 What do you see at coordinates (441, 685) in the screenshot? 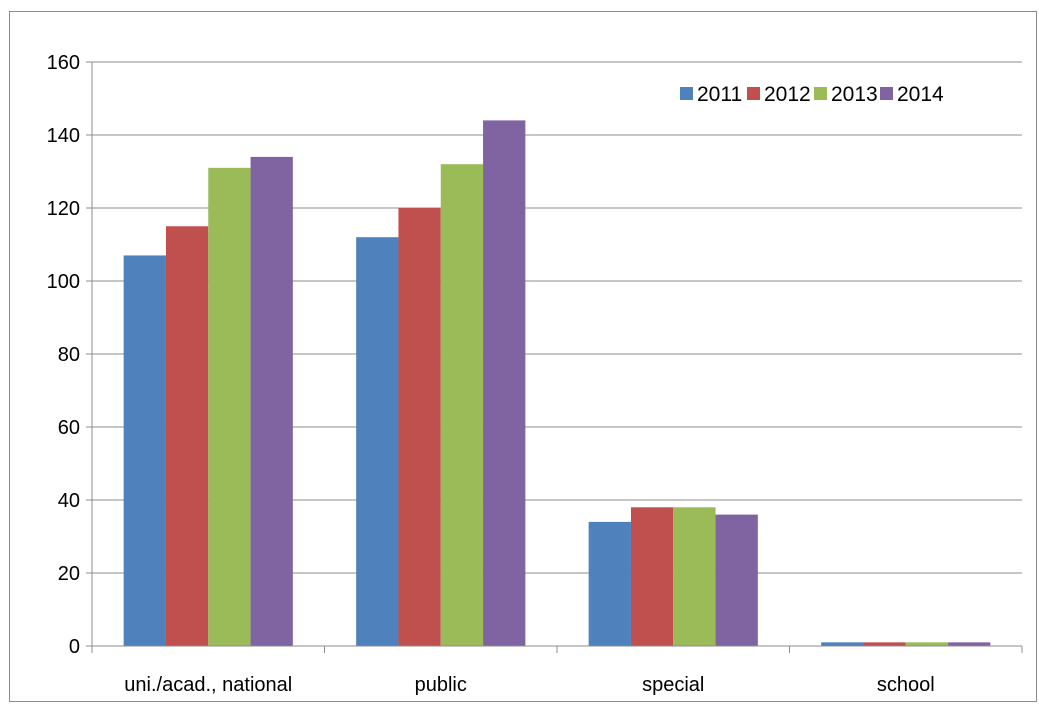
I see `x-tick-label: public` at bounding box center [441, 685].